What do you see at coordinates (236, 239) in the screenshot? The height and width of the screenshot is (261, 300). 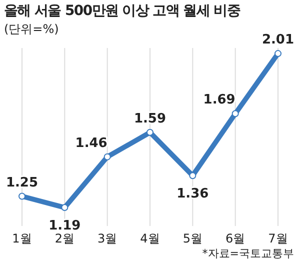 I see `x-tick-label: 6월` at bounding box center [236, 239].